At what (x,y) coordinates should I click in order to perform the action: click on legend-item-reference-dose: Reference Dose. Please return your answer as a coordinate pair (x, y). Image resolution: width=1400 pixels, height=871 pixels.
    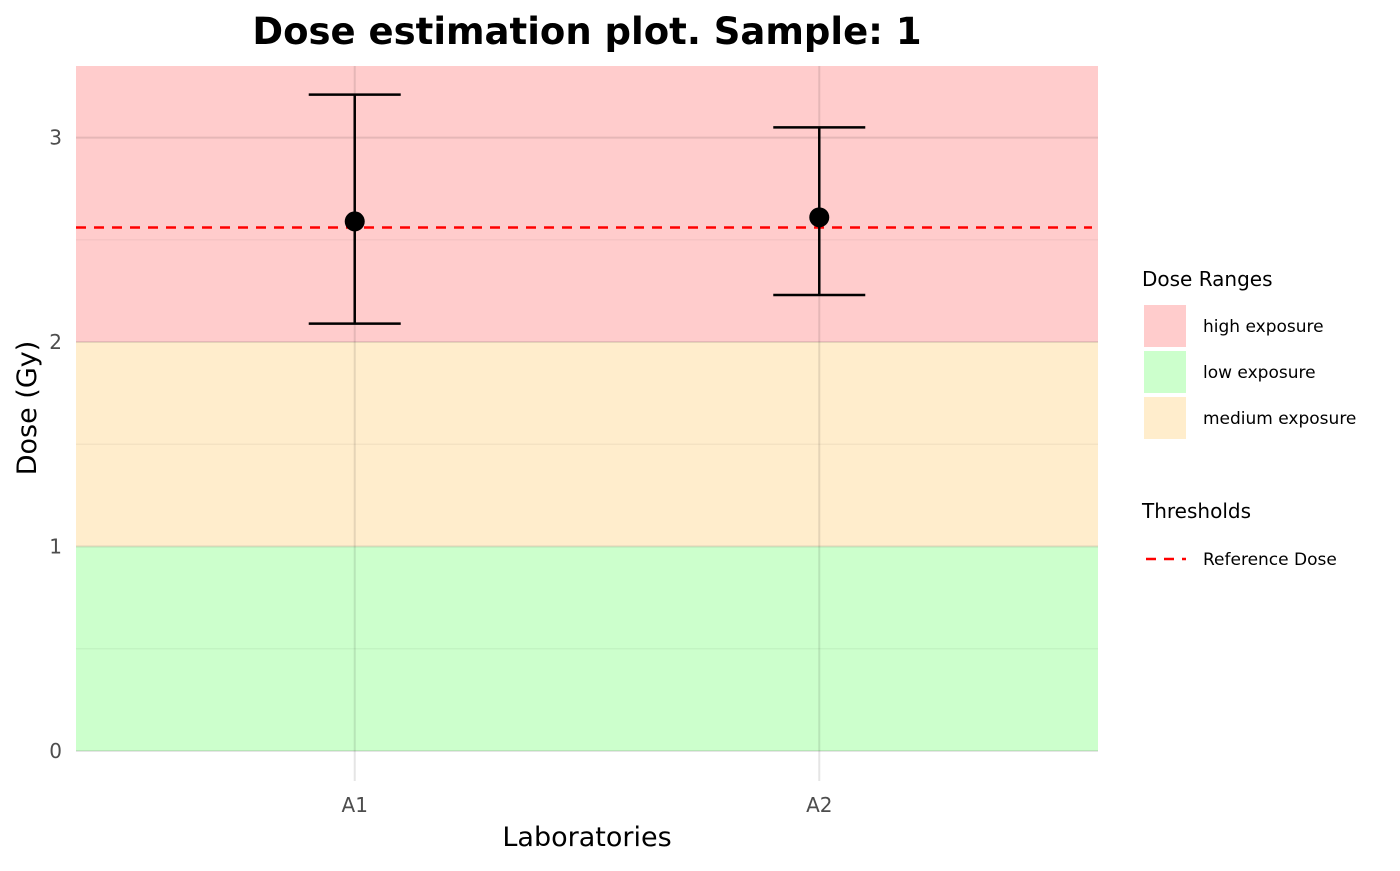
    Looking at the image, I should click on (1241, 560).